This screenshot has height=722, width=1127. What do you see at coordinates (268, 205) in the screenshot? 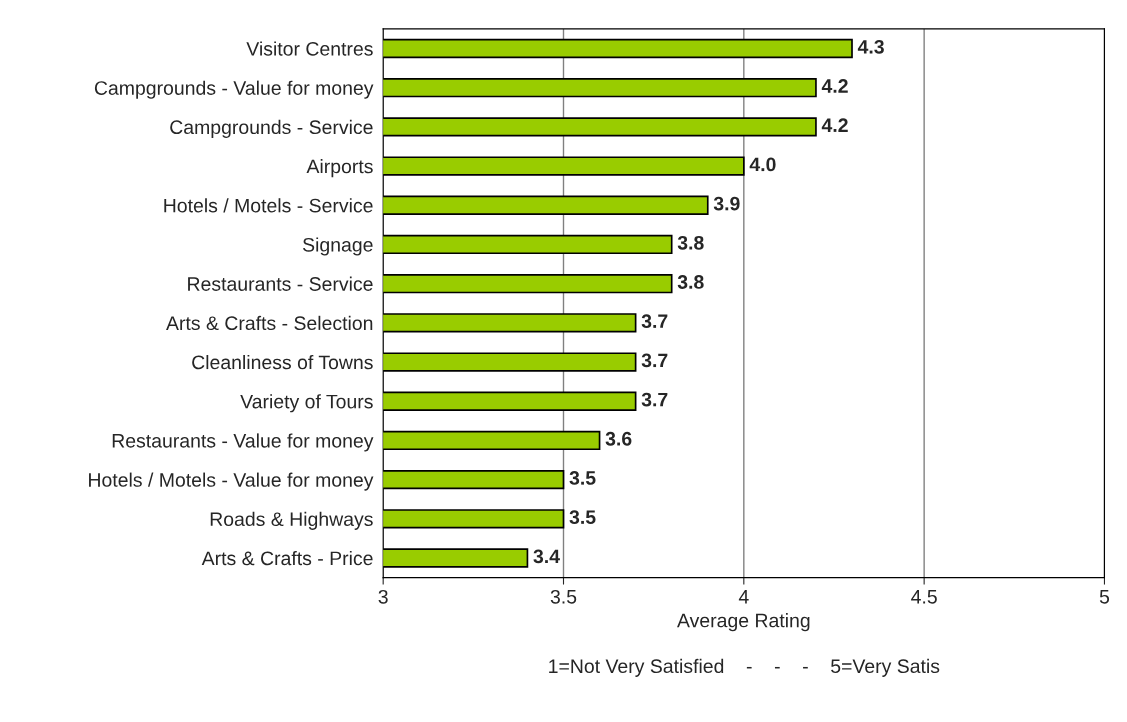
I see `y-tick-label: Hotels / Motels - Service` at bounding box center [268, 205].